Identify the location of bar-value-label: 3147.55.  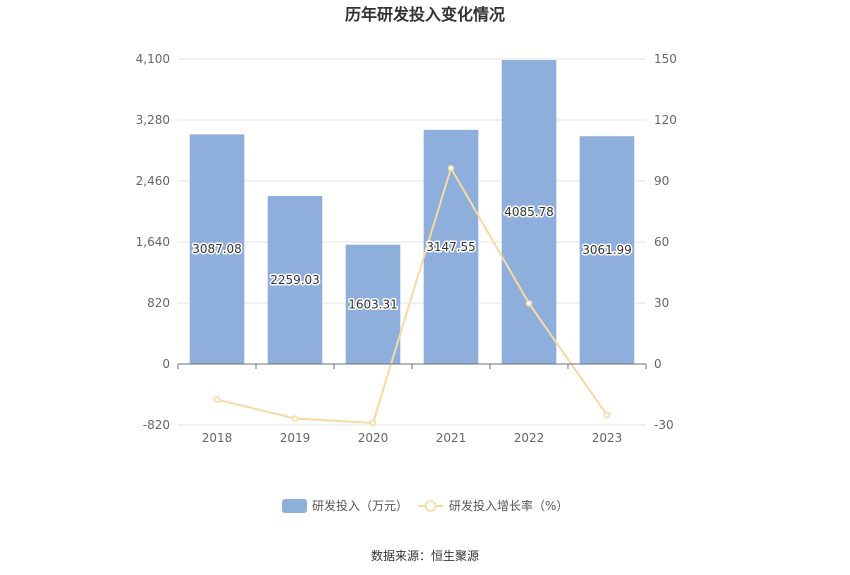
(451, 247).